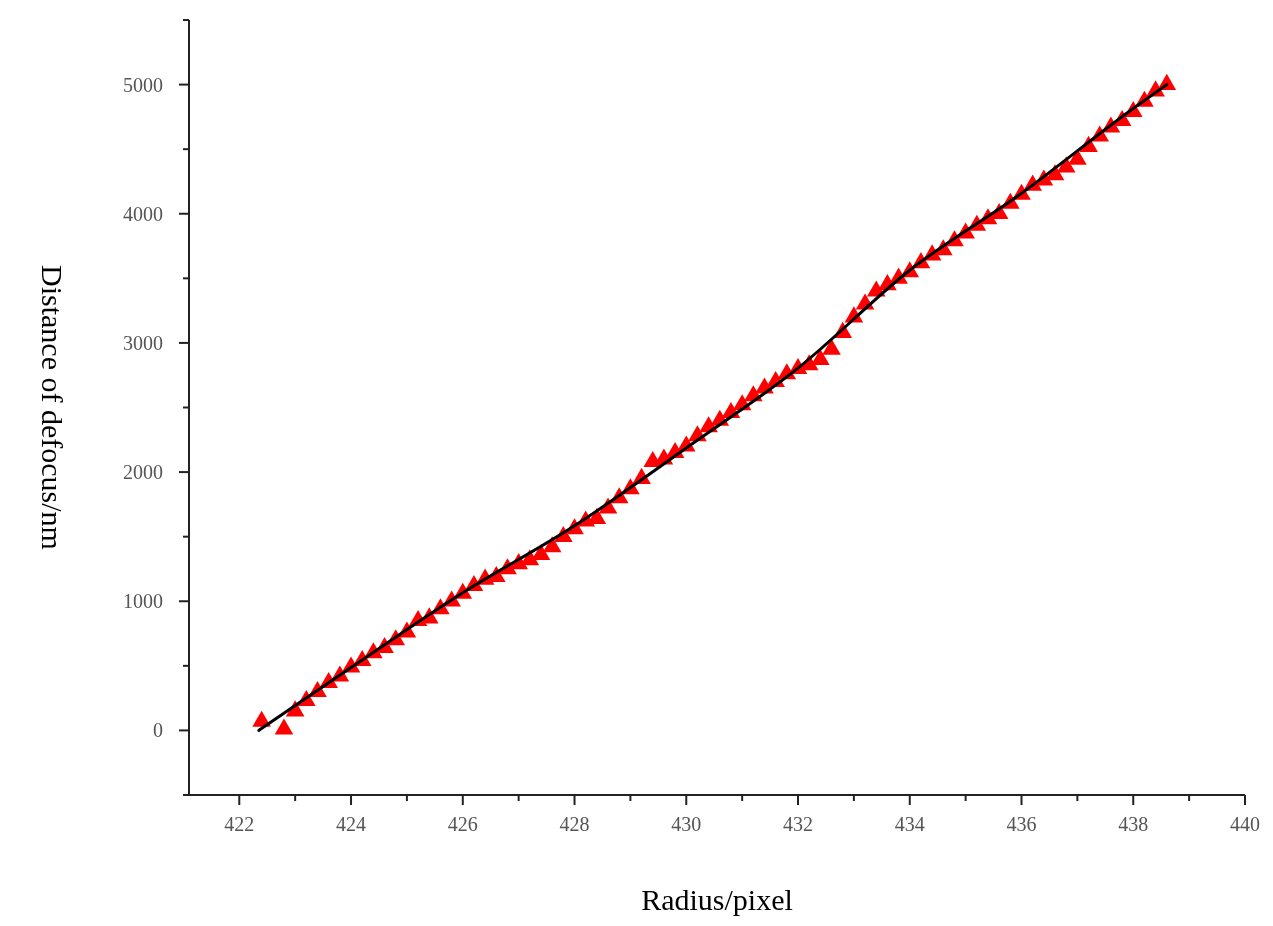 The image size is (1273, 926). I want to click on y-tick-label: 1000, so click(143, 601).